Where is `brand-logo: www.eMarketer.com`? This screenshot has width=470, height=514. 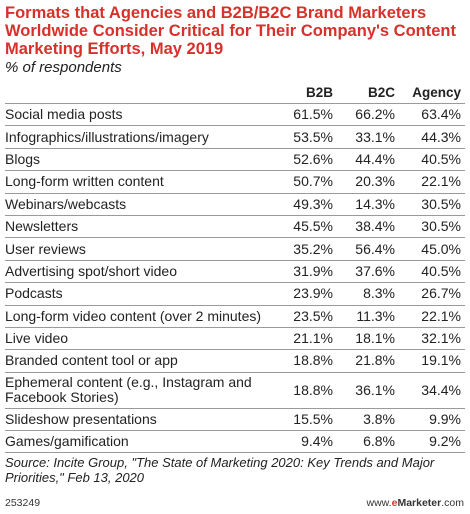
brand-logo: www.eMarketer.com is located at coordinates (415, 503).